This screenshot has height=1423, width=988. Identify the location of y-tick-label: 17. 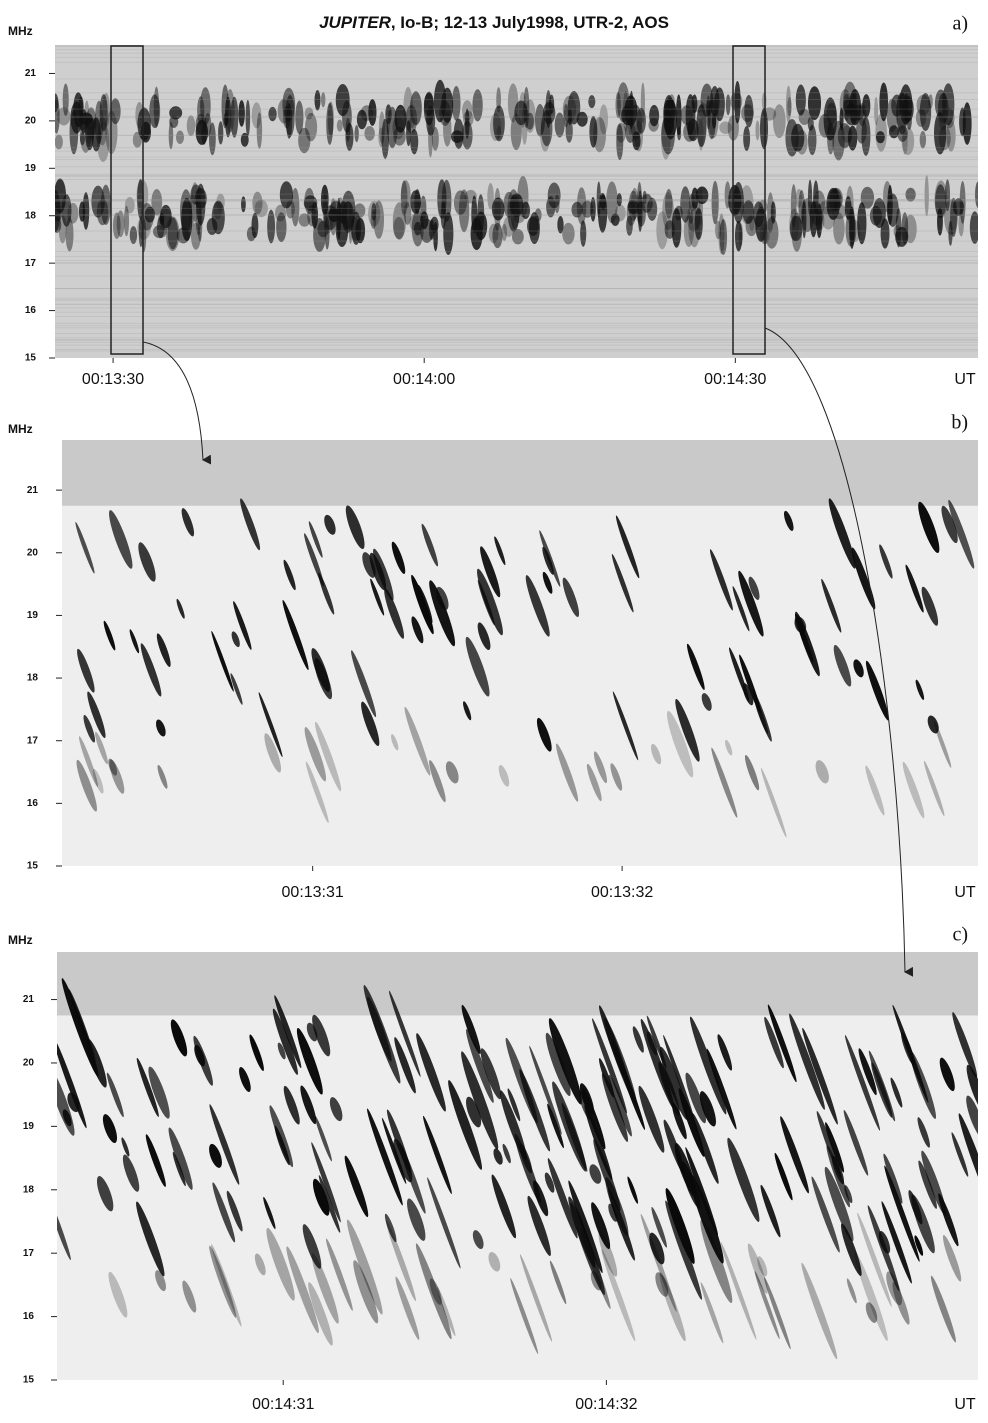
(29, 1253).